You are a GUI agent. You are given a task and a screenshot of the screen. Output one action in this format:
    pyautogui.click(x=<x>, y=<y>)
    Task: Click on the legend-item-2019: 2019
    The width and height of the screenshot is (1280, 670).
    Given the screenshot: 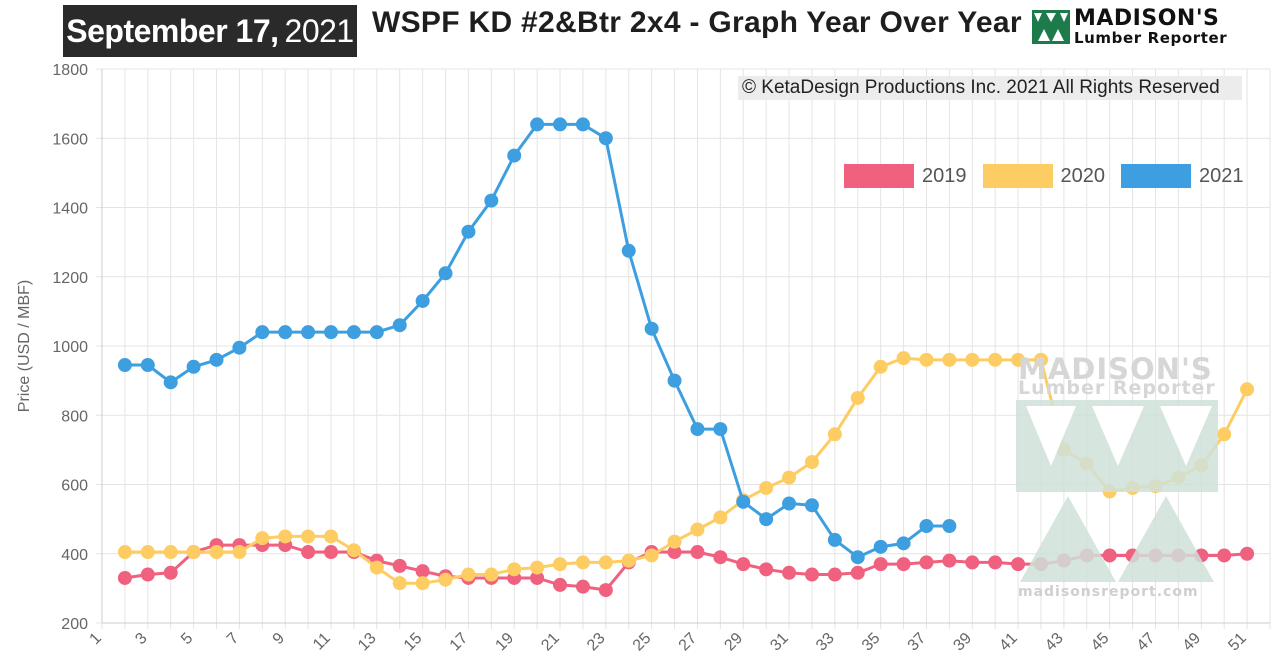 What is the action you would take?
    pyautogui.click(x=905, y=176)
    